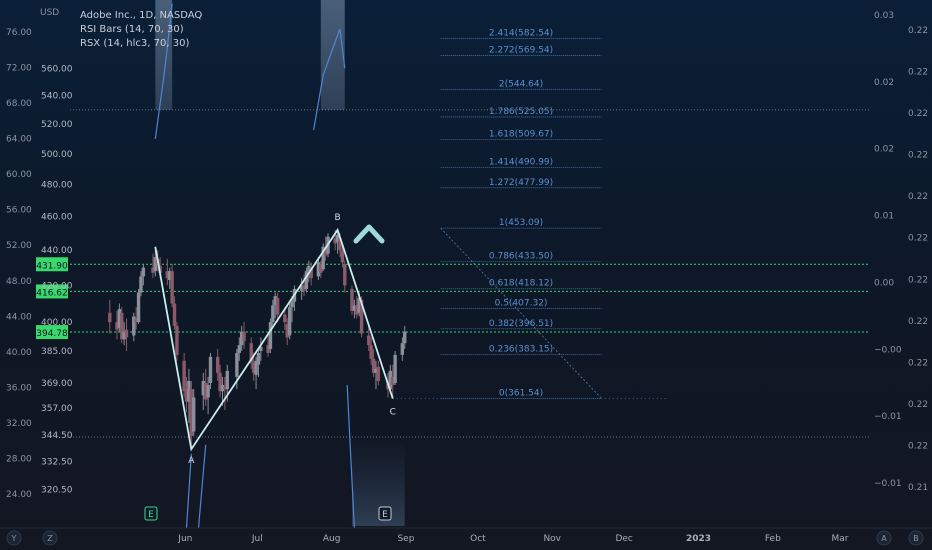  Describe the element at coordinates (57, 323) in the screenshot. I see `price-tick-label: 400.00` at that location.